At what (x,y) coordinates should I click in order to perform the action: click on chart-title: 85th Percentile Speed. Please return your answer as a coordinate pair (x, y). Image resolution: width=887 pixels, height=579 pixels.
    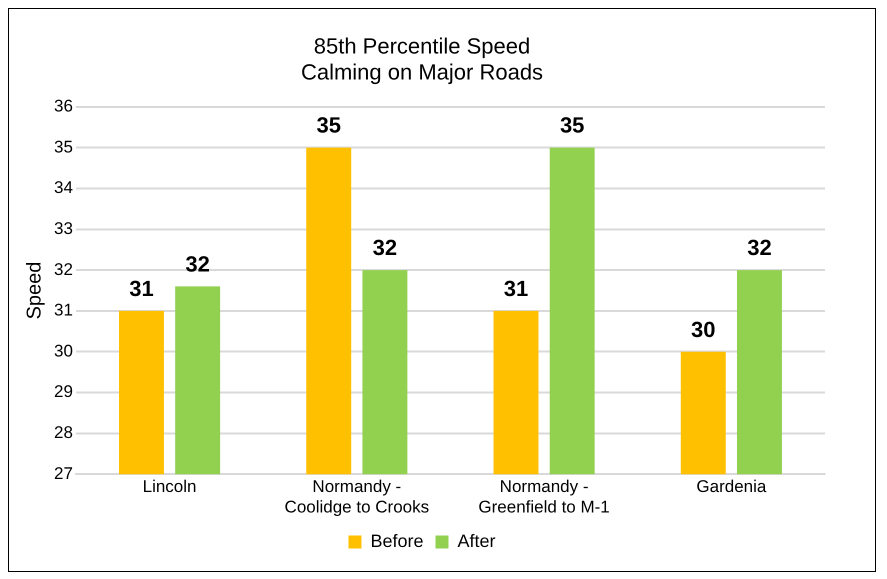
    Looking at the image, I should click on (422, 45).